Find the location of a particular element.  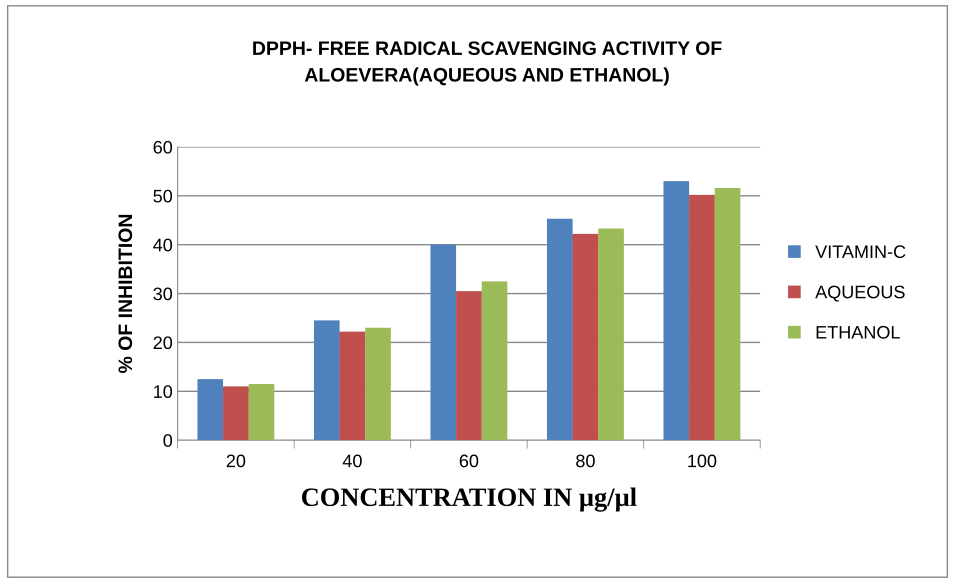

legend-label: VITAMIN-C is located at coordinates (860, 251).